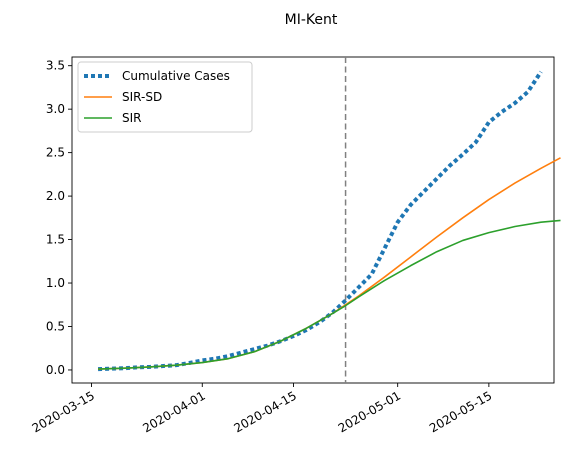  I want to click on y-tick-label: 0.0, so click(55, 370).